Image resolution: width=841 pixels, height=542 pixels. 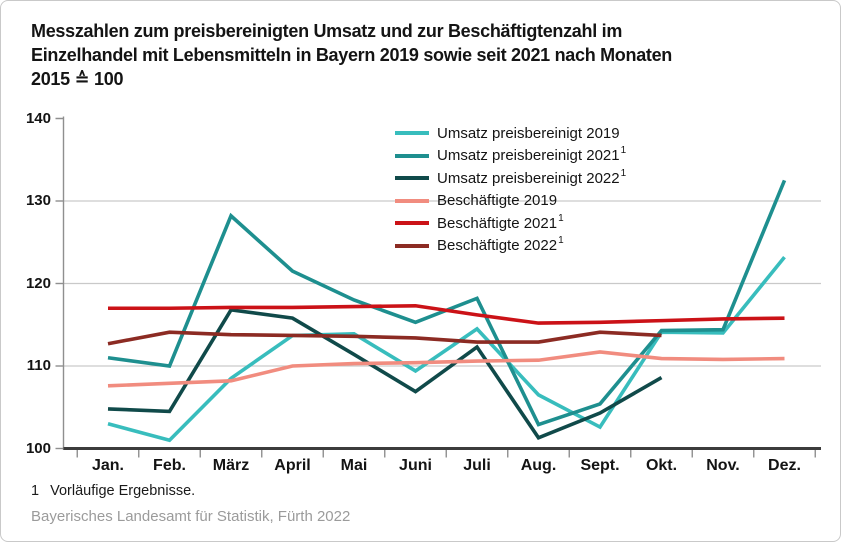 I want to click on legend-text: Umsatz preisbereinigt 2021, so click(x=528, y=156).